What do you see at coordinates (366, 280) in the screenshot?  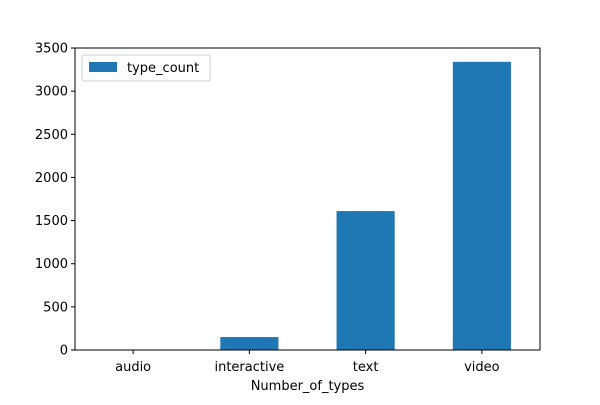 I see `bar-text` at bounding box center [366, 280].